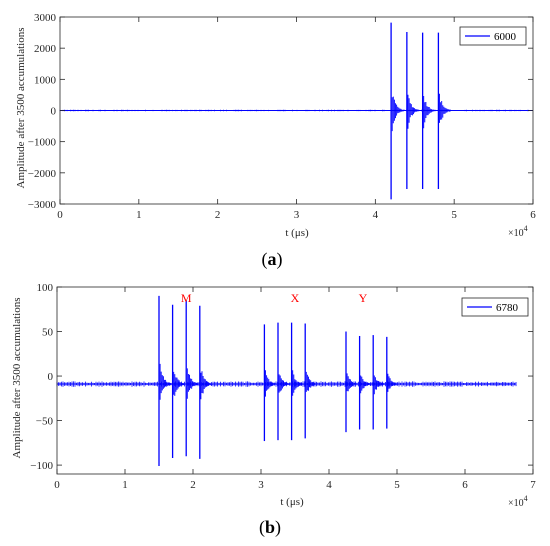  I want to click on panel-b-label: (b), so click(270, 527).